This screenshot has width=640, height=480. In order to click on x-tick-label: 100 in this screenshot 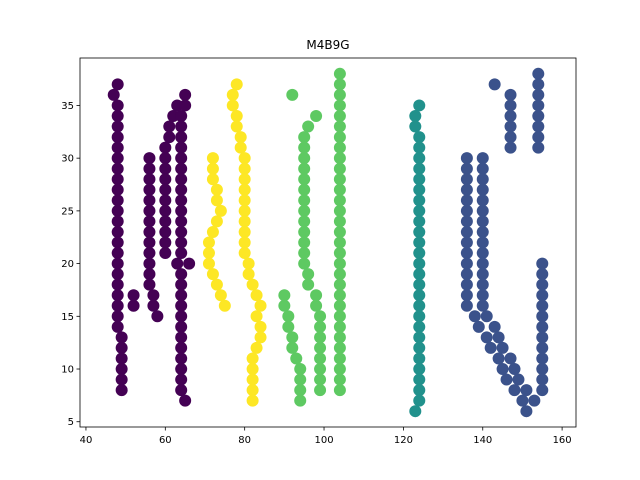, I will do `click(323, 440)`.